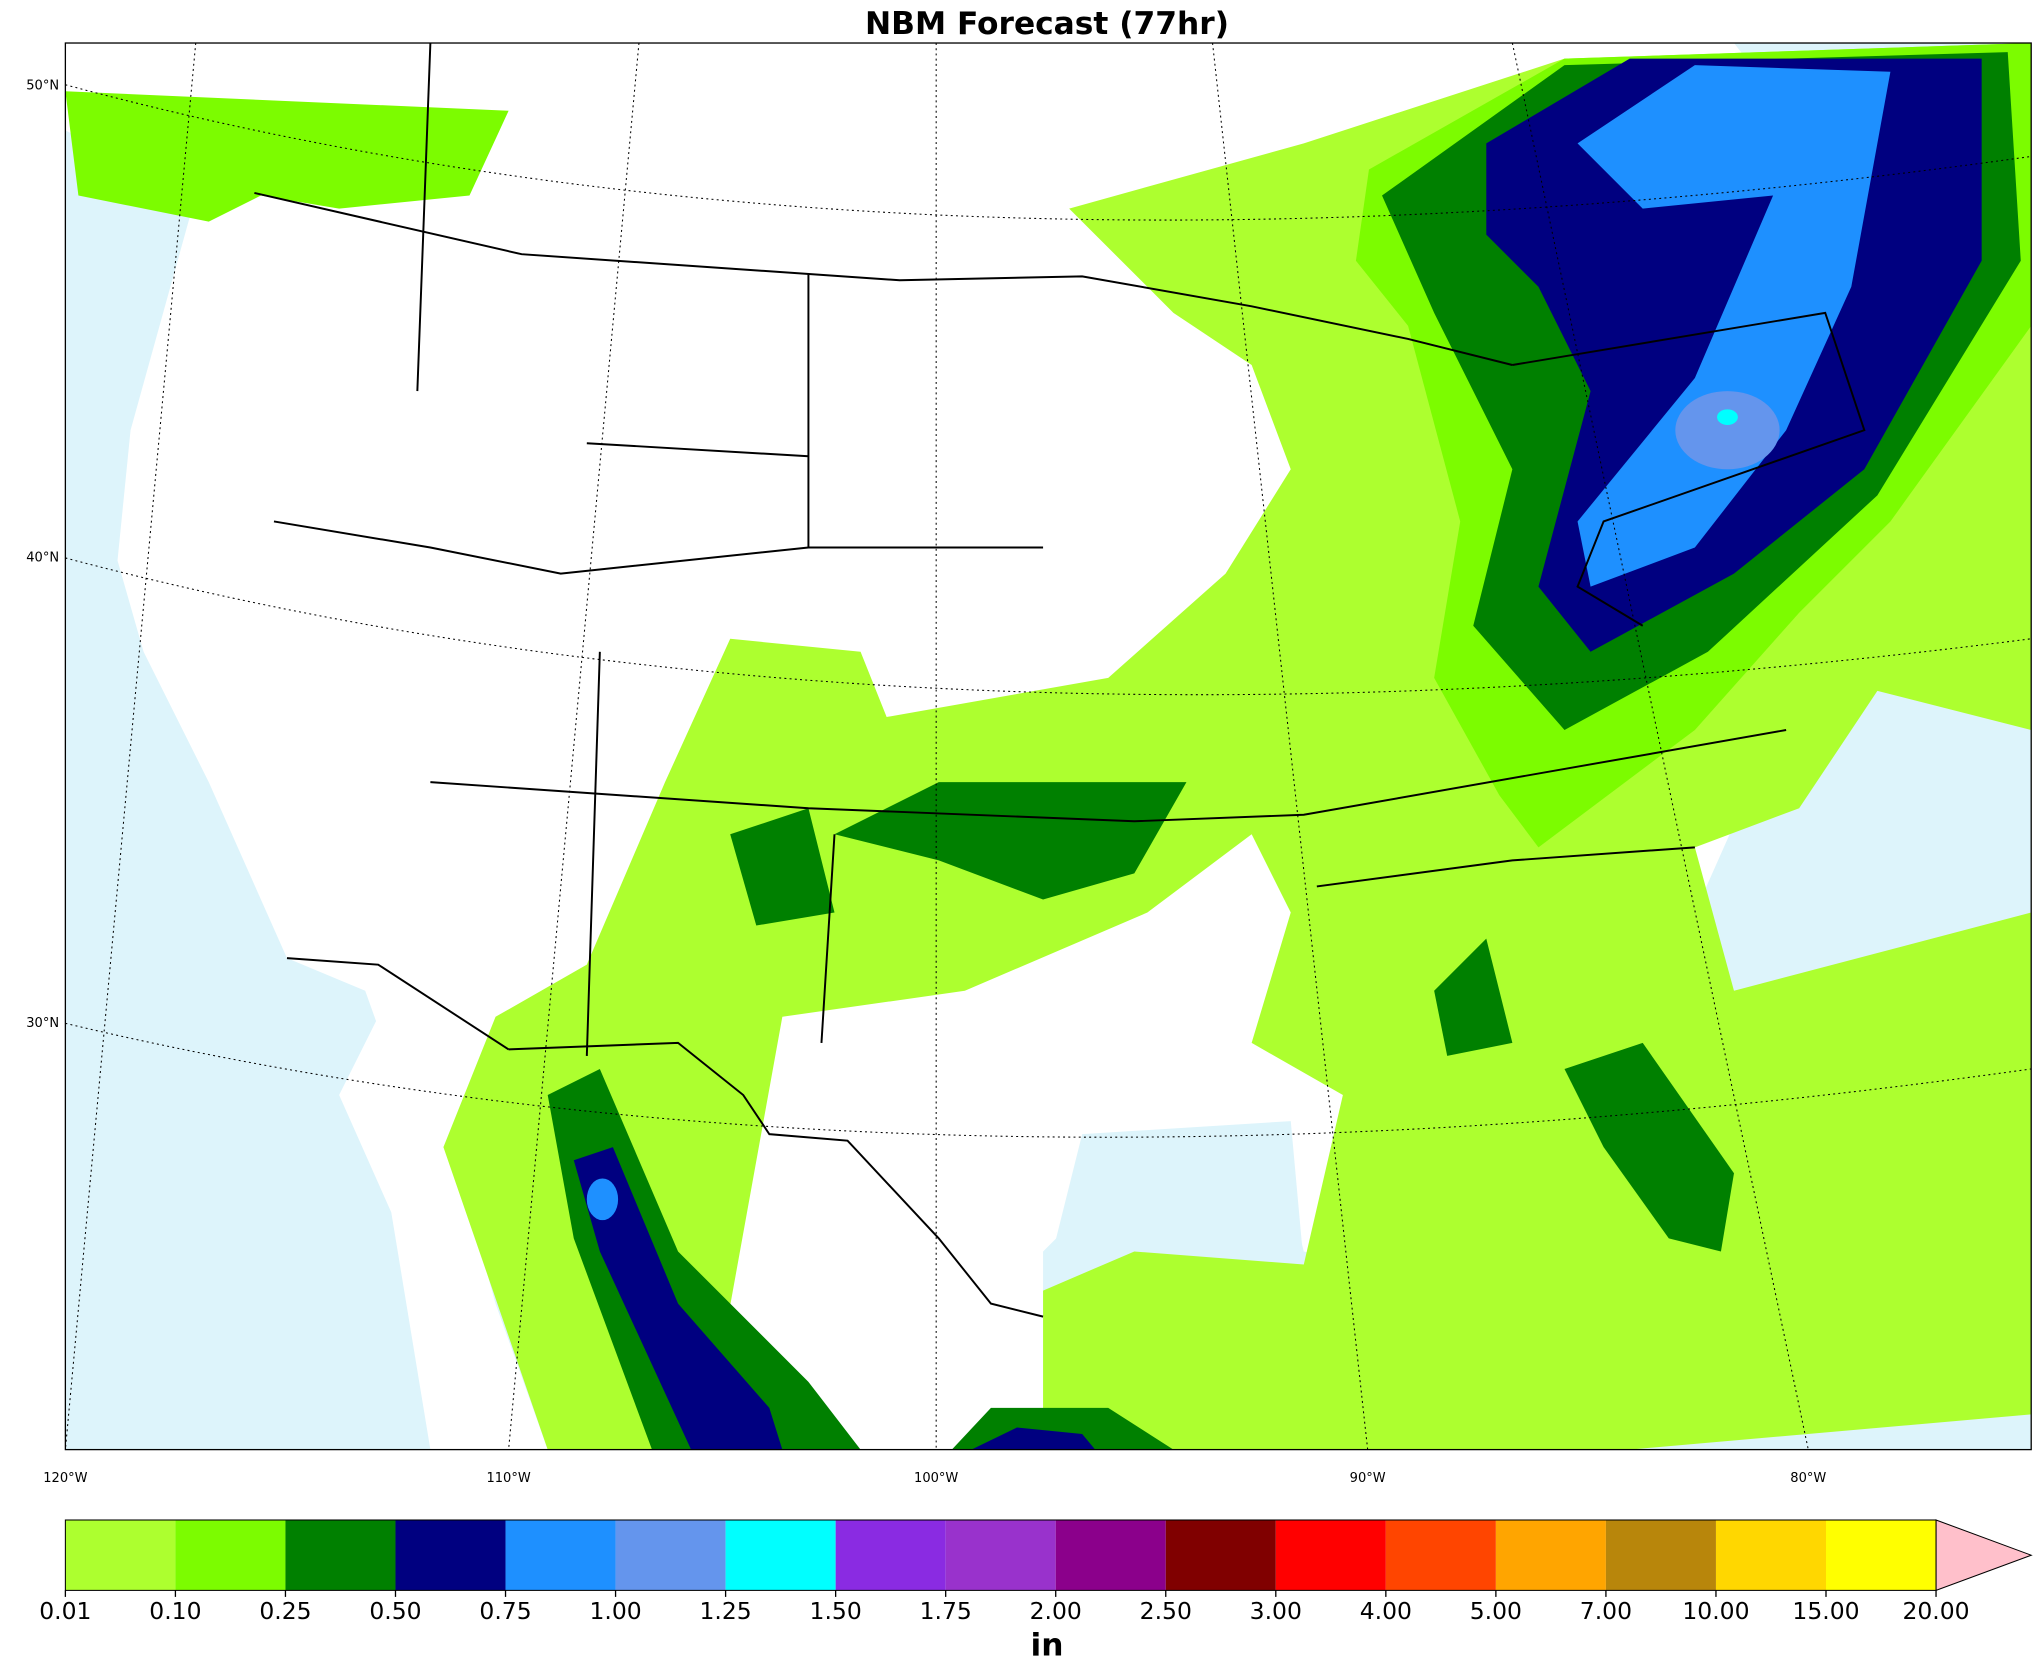  What do you see at coordinates (175, 1611) in the screenshot?
I see `colorbar-tick-label: 0.10` at bounding box center [175, 1611].